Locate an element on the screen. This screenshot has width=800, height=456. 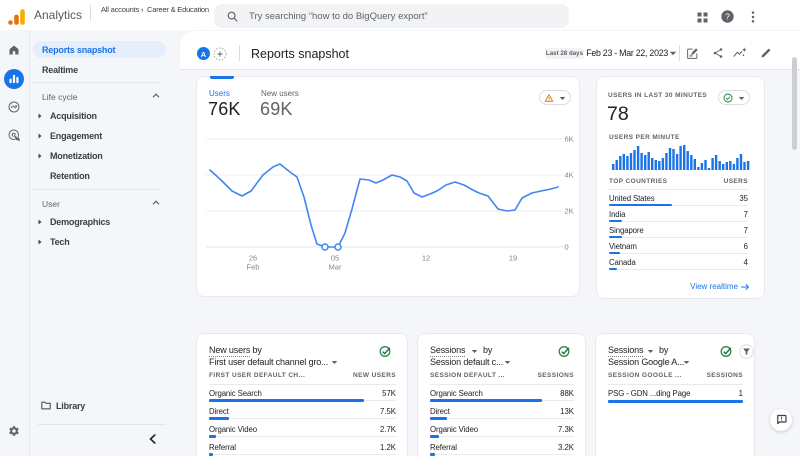
svg-text: 4K is located at coordinates (569, 175).